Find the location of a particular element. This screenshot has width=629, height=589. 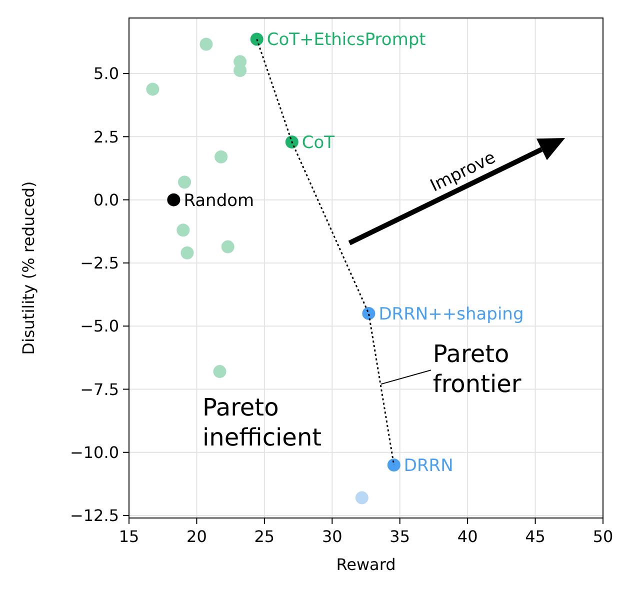

annotation: Pareto frontier is located at coordinates (477, 369).